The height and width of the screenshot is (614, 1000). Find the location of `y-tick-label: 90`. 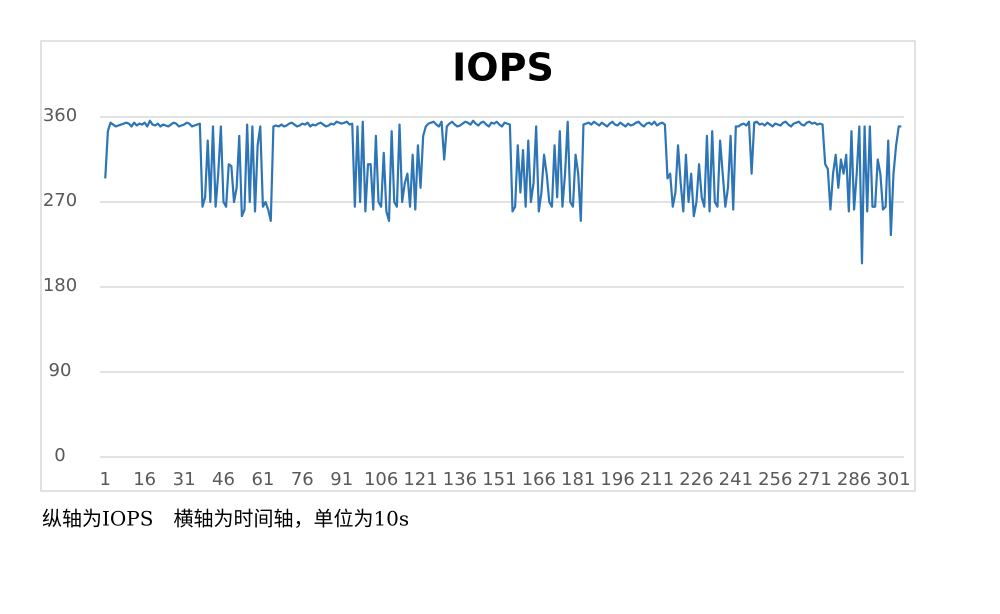

y-tick-label: 90 is located at coordinates (60, 370).